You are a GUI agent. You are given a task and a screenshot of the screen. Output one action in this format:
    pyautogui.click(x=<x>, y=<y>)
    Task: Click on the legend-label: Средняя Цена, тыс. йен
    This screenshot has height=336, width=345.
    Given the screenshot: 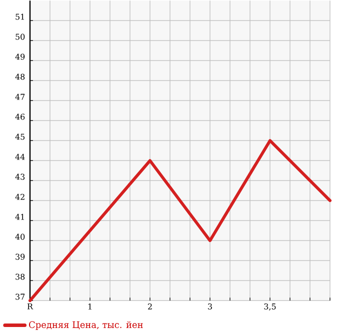 What is the action you would take?
    pyautogui.click(x=86, y=325)
    